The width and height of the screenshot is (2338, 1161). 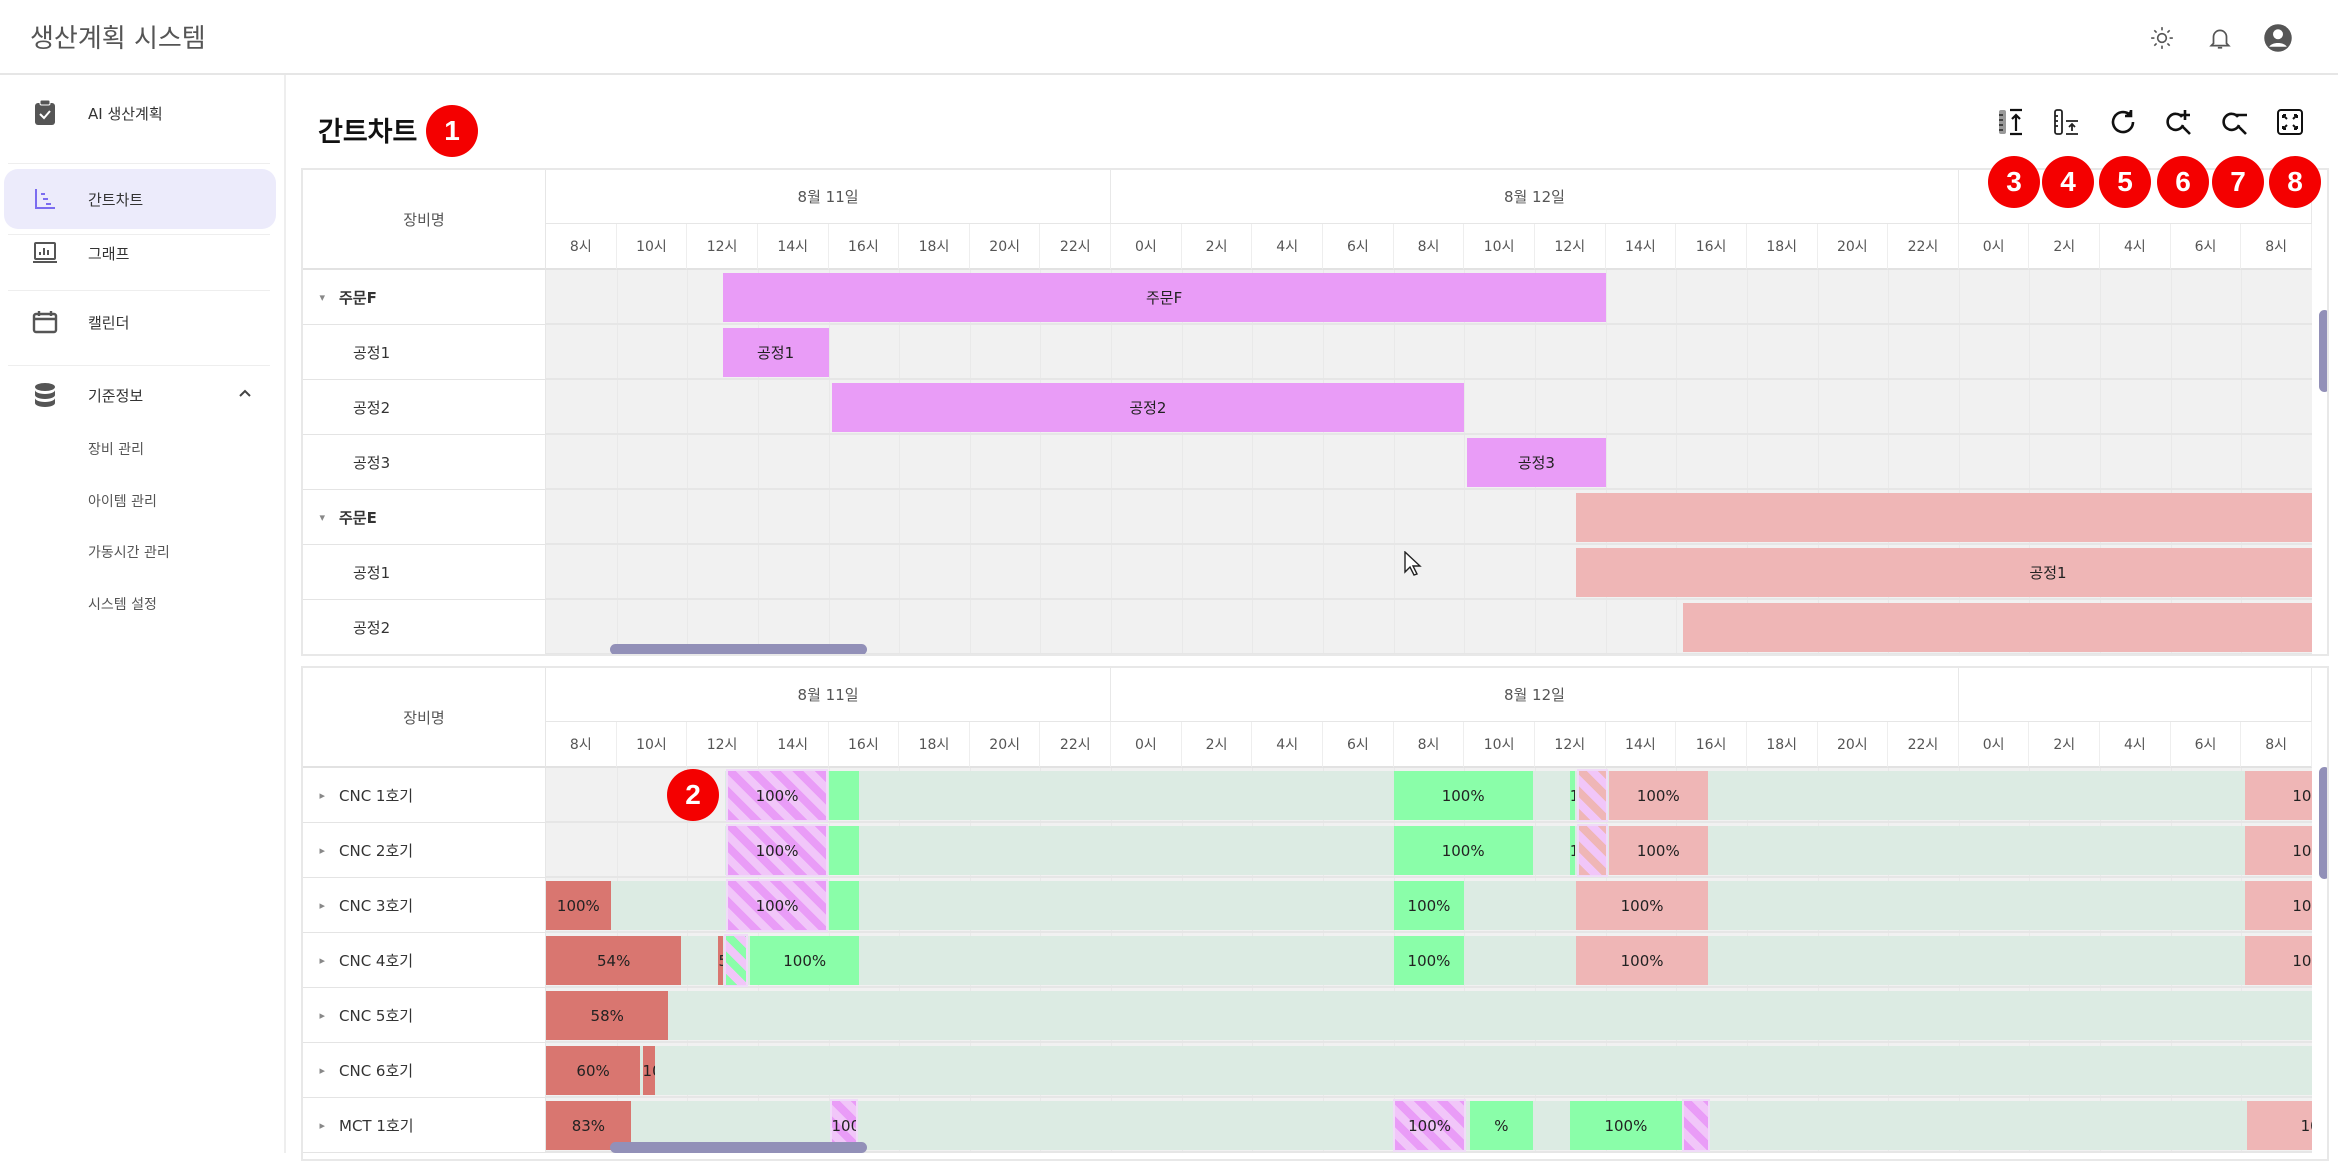 What do you see at coordinates (2278, 38) in the screenshot?
I see `user-icon` at bounding box center [2278, 38].